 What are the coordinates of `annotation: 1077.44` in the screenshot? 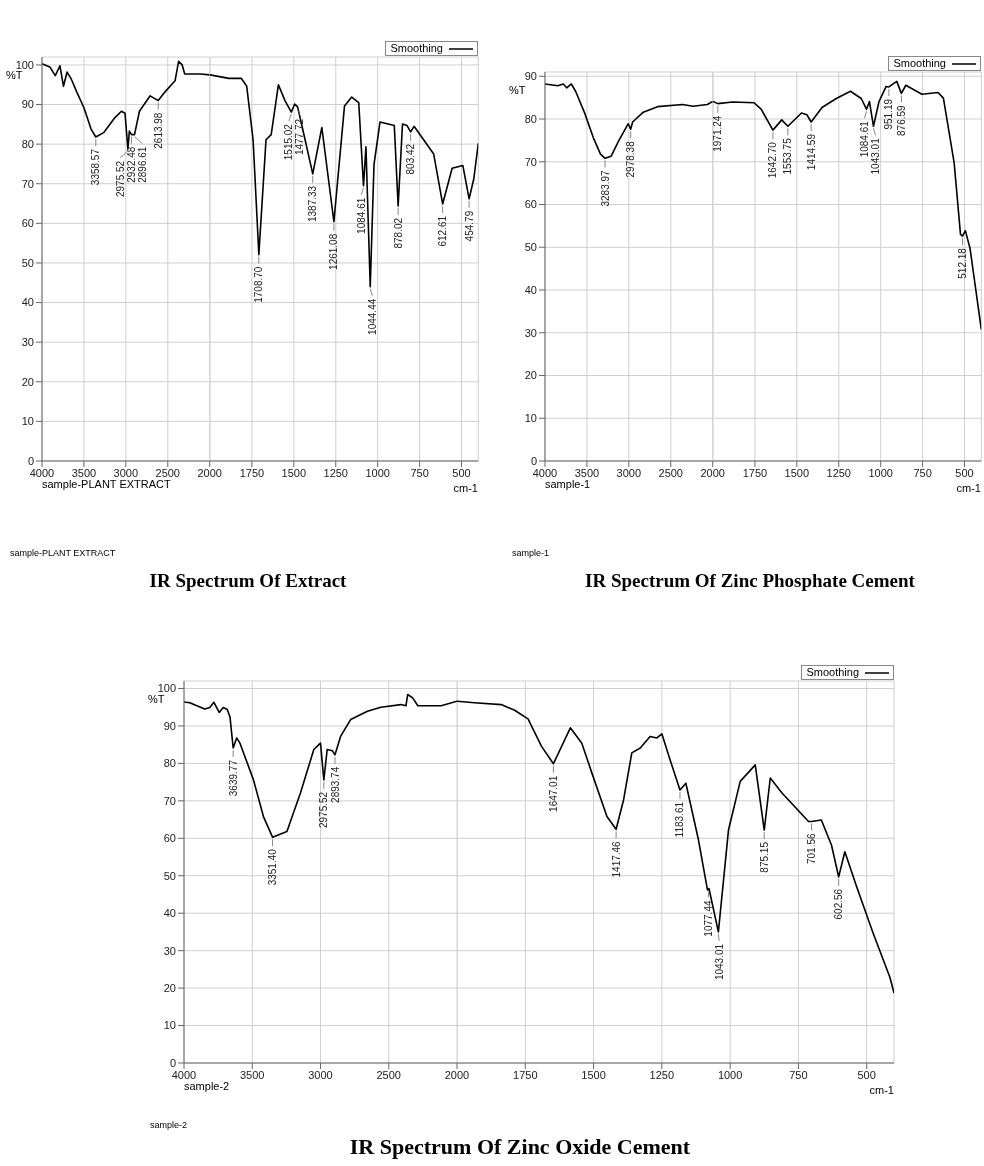 It's located at (708, 918).